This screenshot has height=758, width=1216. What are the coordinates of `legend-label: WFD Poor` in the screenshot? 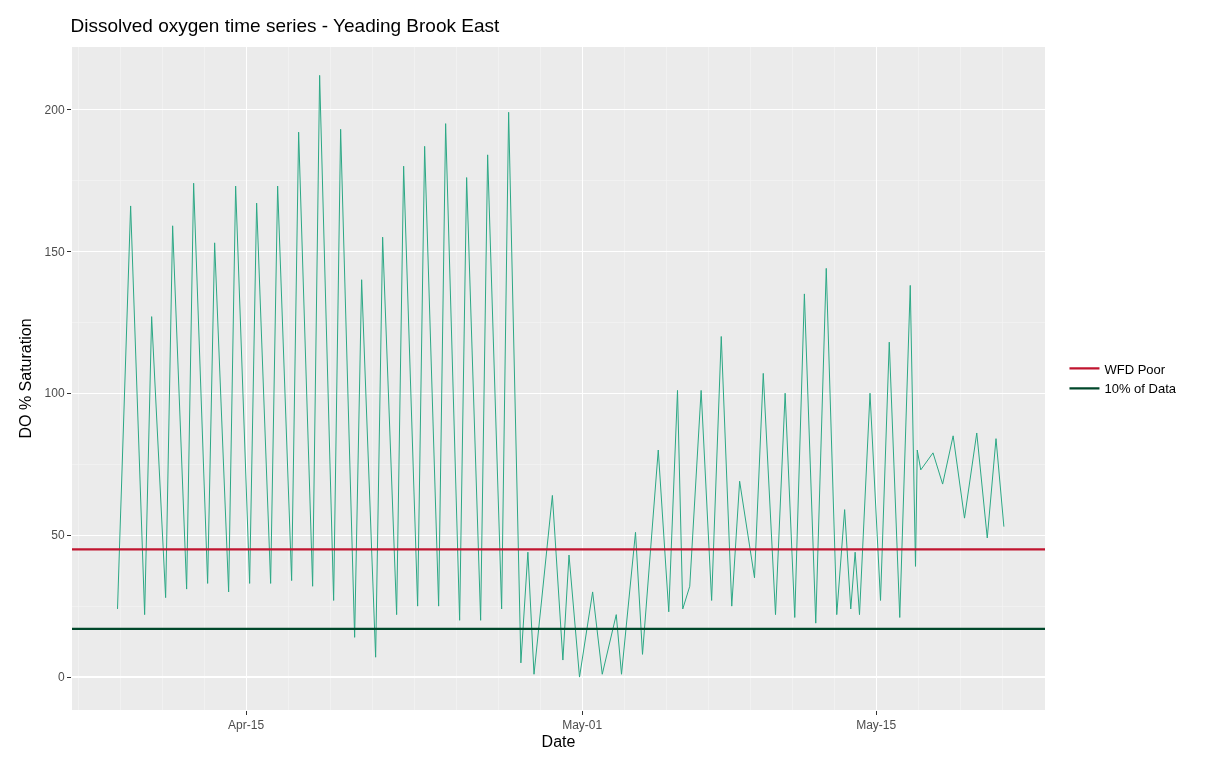 It's located at (1135, 369).